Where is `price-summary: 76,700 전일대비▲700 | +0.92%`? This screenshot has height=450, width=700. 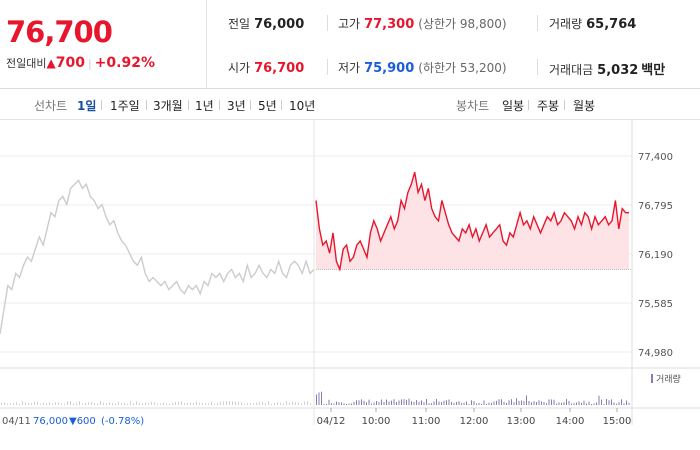 price-summary: 76,700 전일대비▲700 | +0.92% is located at coordinates (103, 44).